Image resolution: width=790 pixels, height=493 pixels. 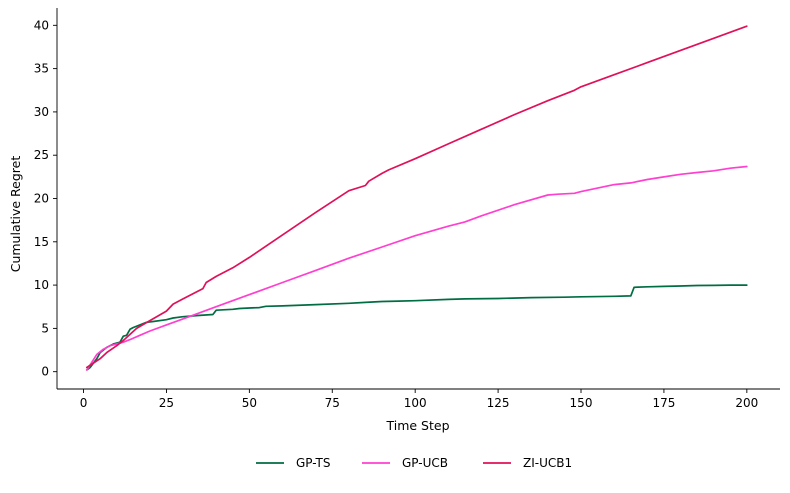 I want to click on legend-entry: GP-UCB, so click(x=405, y=463).